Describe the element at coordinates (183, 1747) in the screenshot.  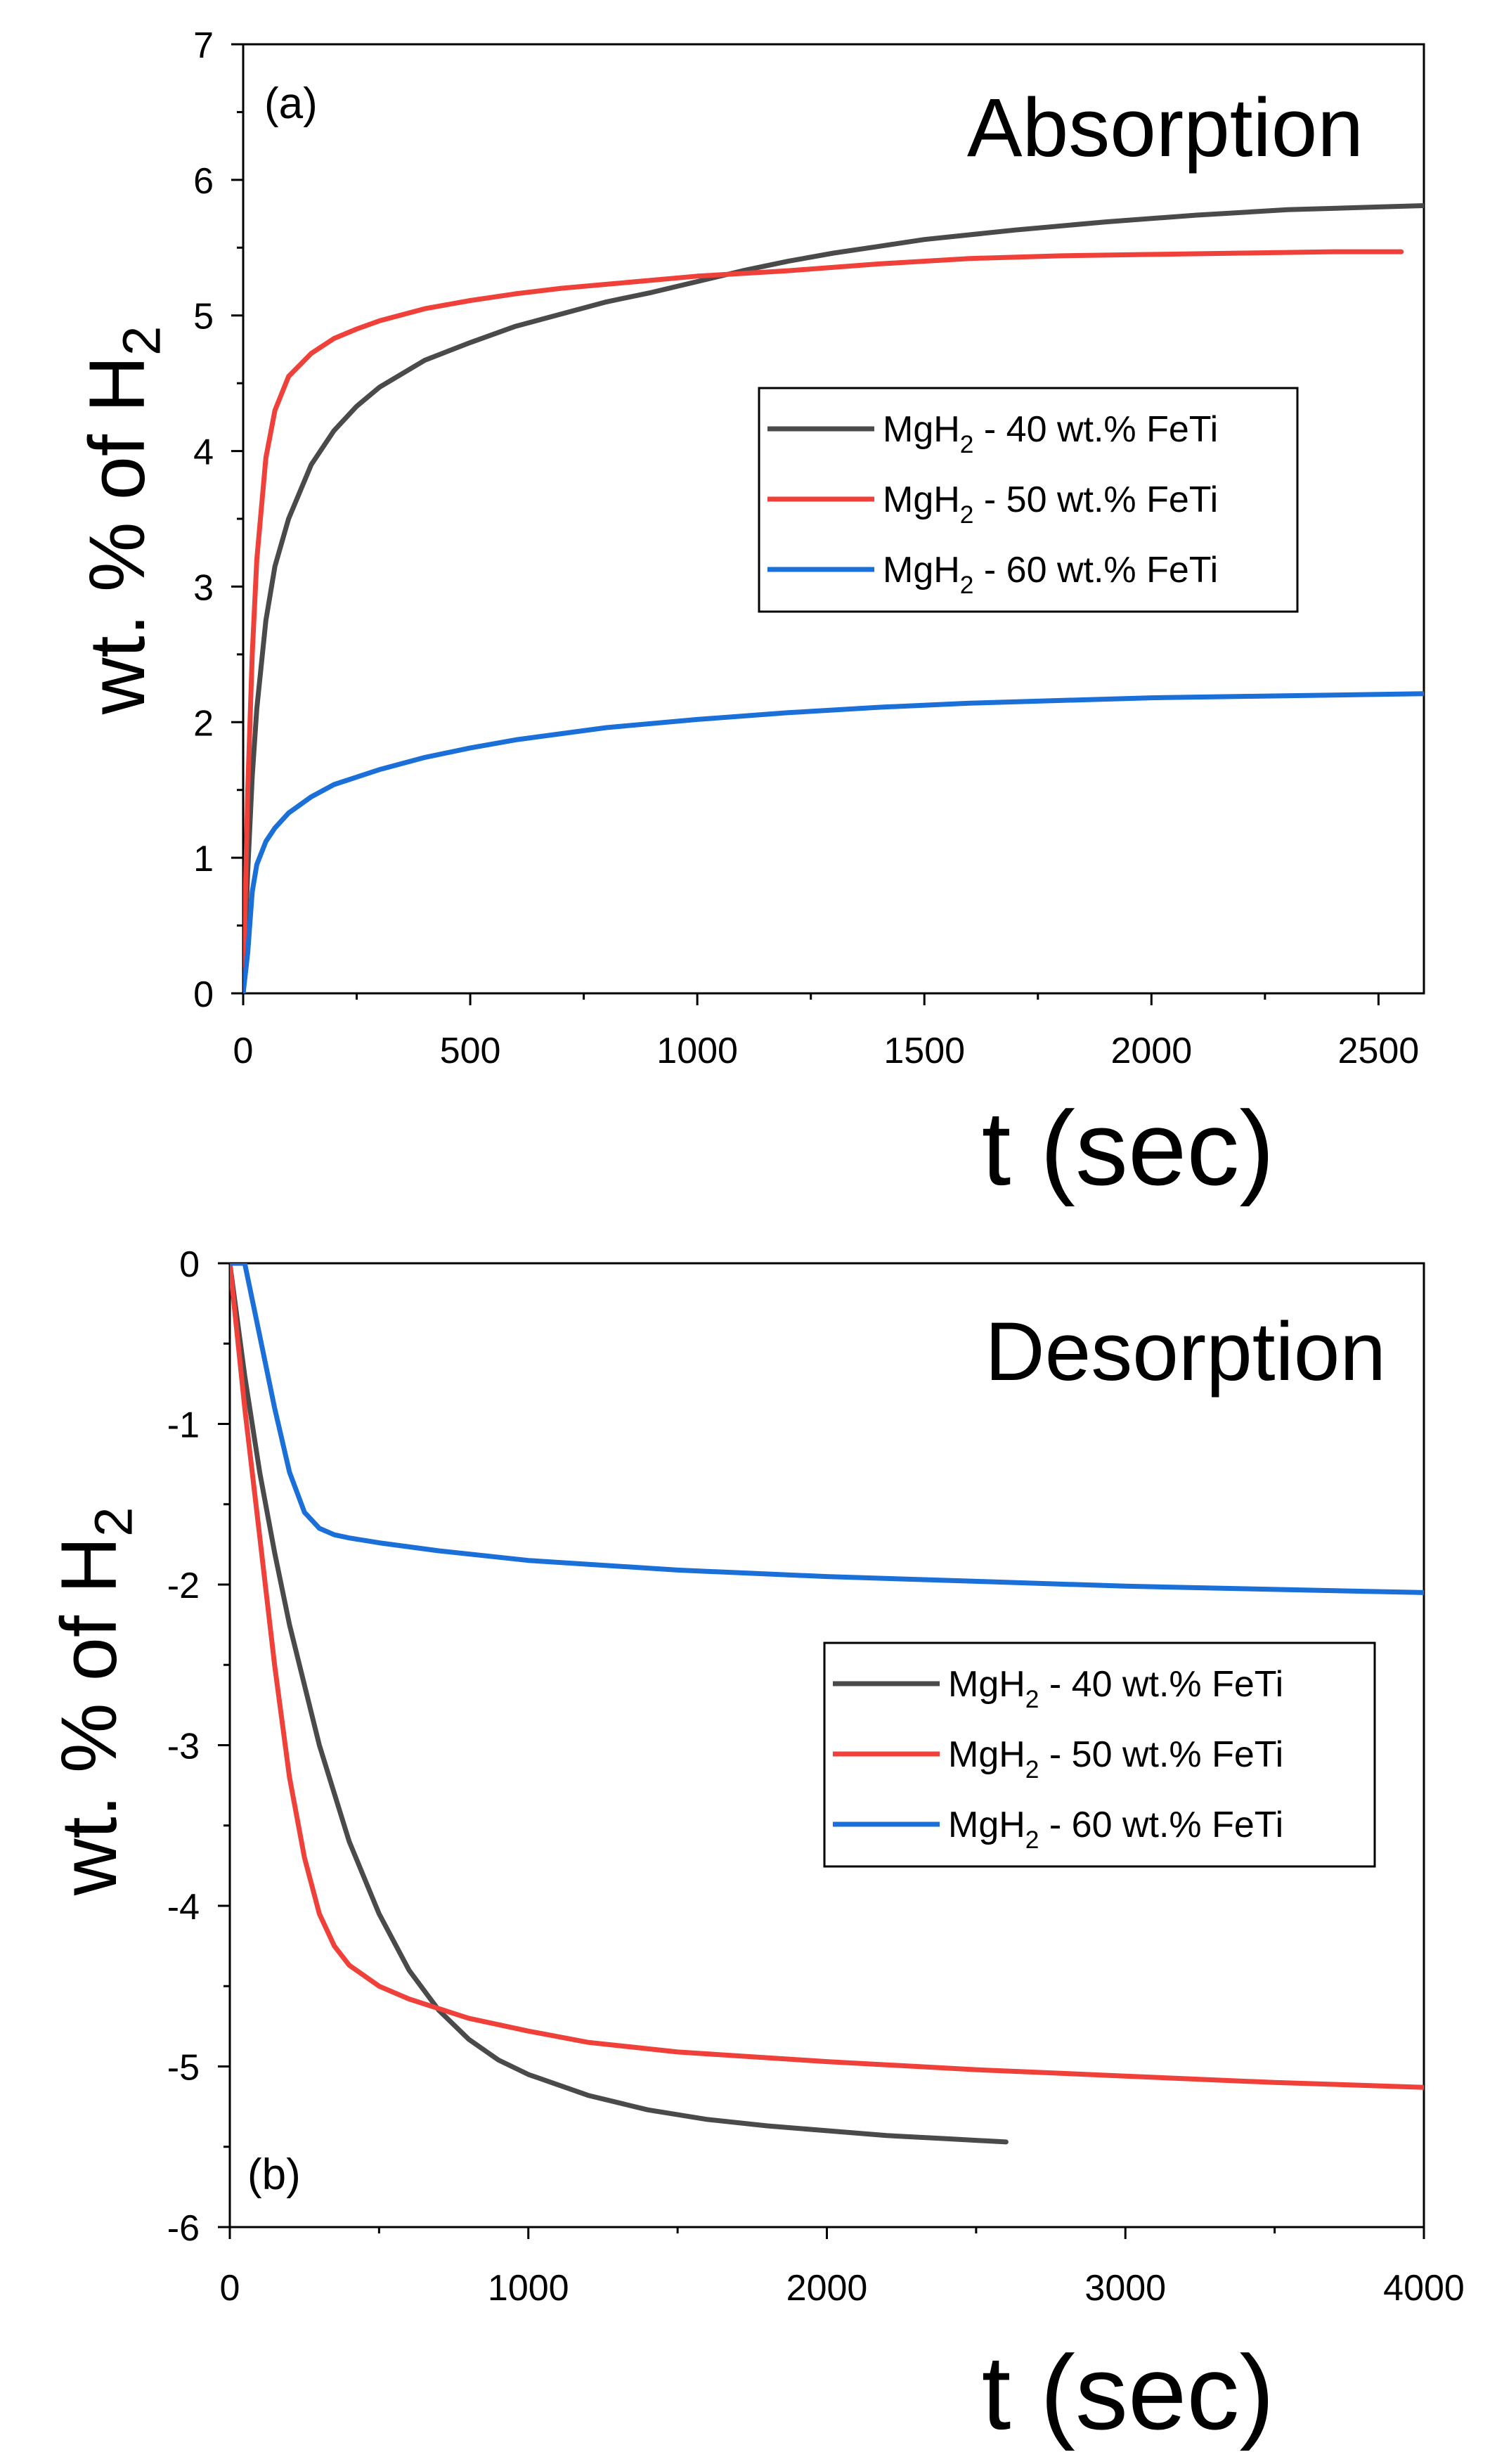
I see `y-tick-label: -3` at that location.